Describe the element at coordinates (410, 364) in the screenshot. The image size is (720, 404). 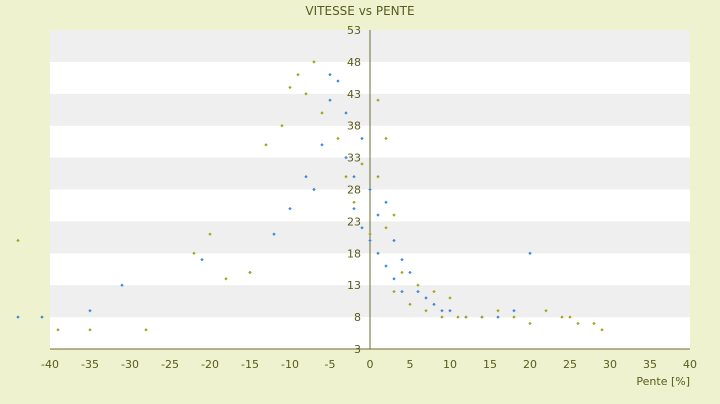
I see `x-tick-label: 5` at that location.